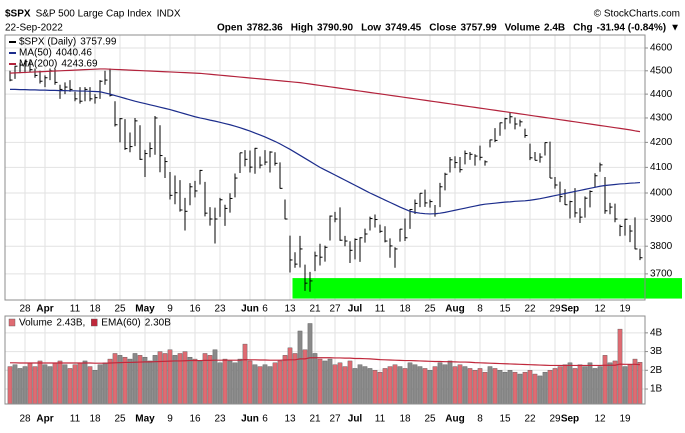  I want to click on x-tick-label: Aug, so click(454, 419).